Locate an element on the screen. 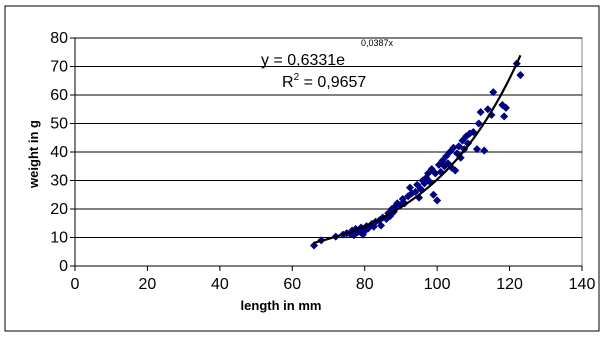 The width and height of the screenshot is (605, 342). y-tick-label: 40 is located at coordinates (59, 152).